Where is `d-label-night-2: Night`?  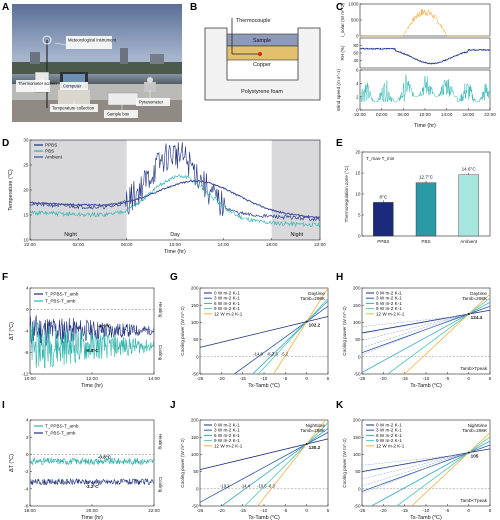 d-label-night-2: Night is located at coordinates (297, 235).